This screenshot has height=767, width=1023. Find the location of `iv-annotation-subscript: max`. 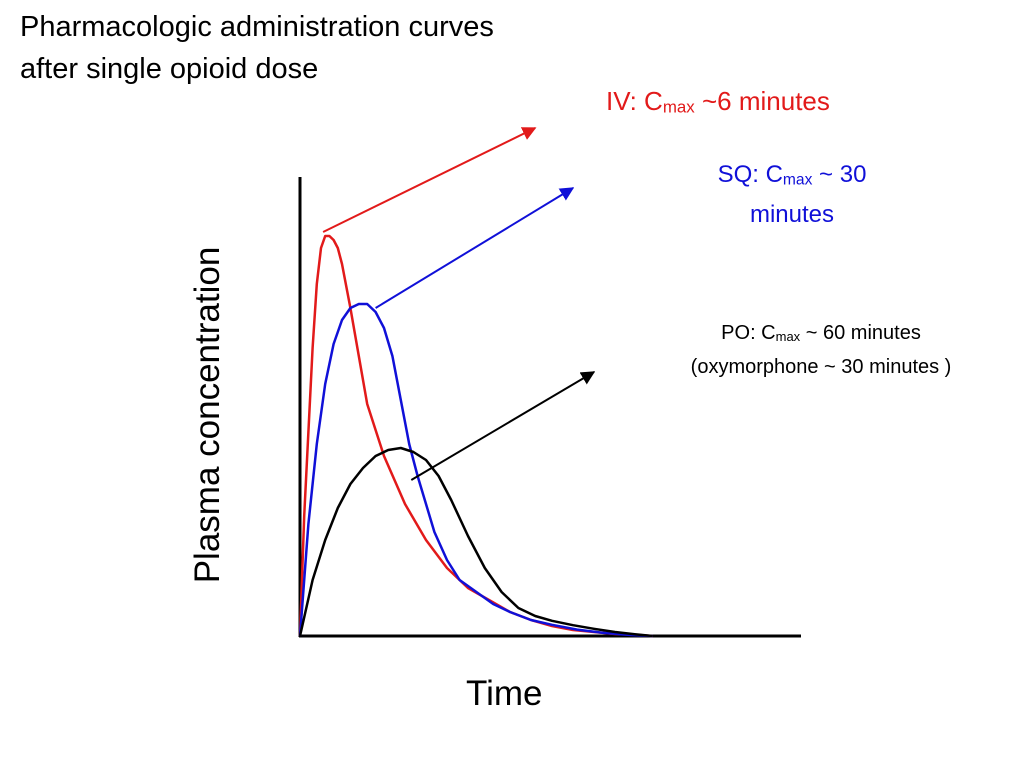

iv-annotation-subscript: max is located at coordinates (678, 107).